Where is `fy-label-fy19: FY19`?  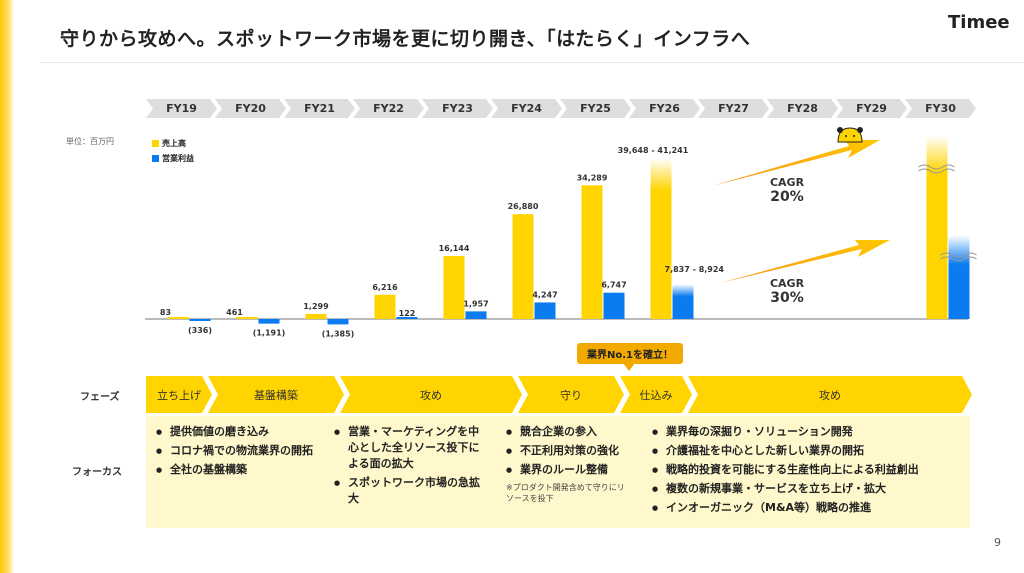
fy-label-fy19: FY19 is located at coordinates (181, 108).